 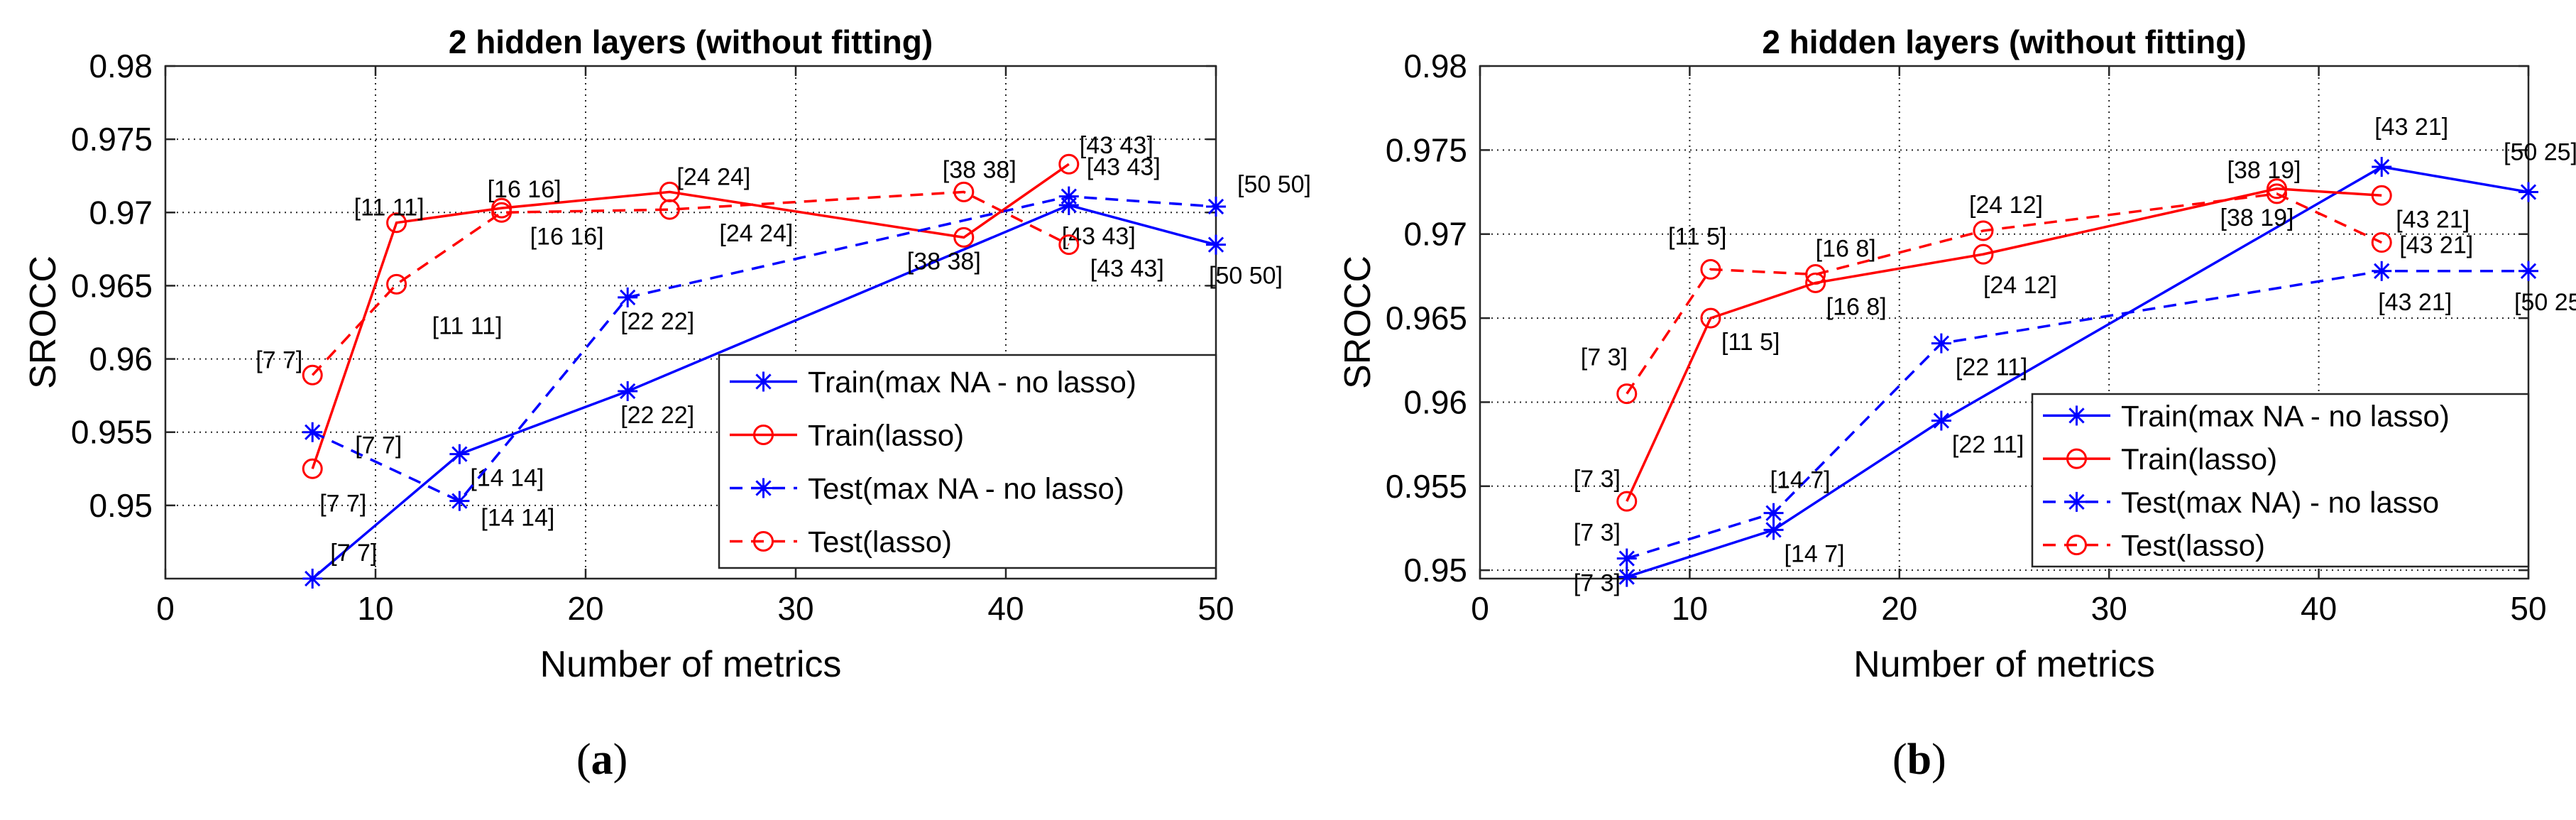 What do you see at coordinates (1435, 401) in the screenshot?
I see `panel-b-y-tick-label: 0.96` at bounding box center [1435, 401].